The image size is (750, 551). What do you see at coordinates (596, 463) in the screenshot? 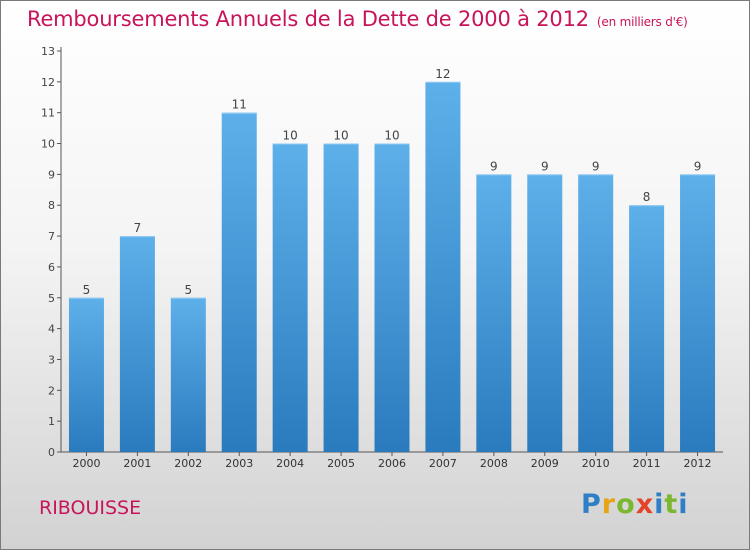
I see `x-tick-label: 2010` at bounding box center [596, 463].